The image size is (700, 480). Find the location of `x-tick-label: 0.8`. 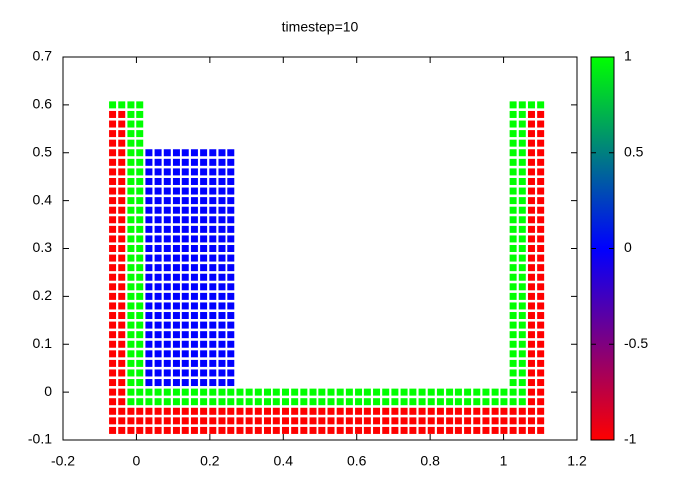

x-tick-label: 0.8 is located at coordinates (430, 461).